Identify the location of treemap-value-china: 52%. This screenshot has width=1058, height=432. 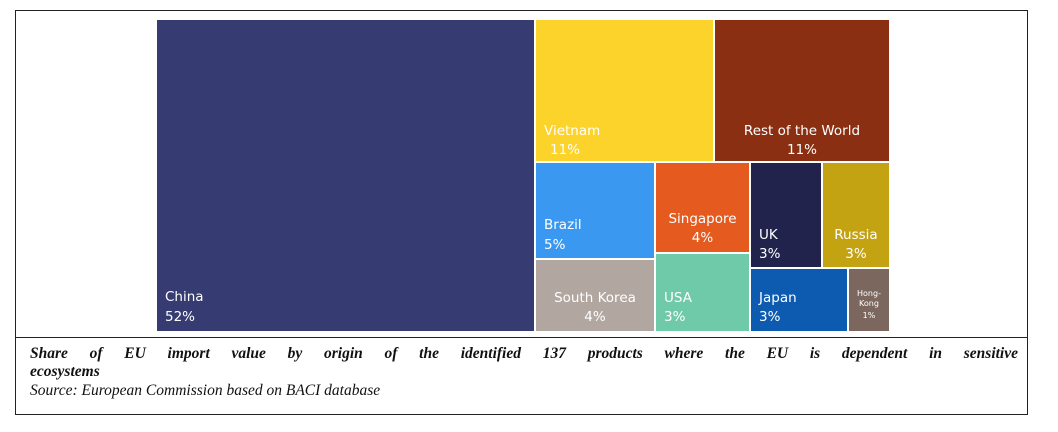
(180, 317).